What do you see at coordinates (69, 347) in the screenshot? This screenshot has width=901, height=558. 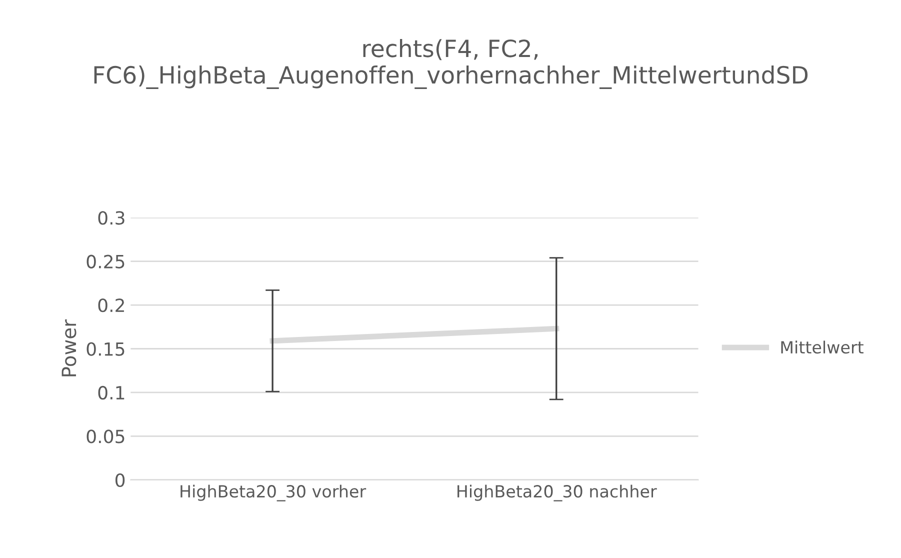 I see `y-axis-title: Power` at bounding box center [69, 347].